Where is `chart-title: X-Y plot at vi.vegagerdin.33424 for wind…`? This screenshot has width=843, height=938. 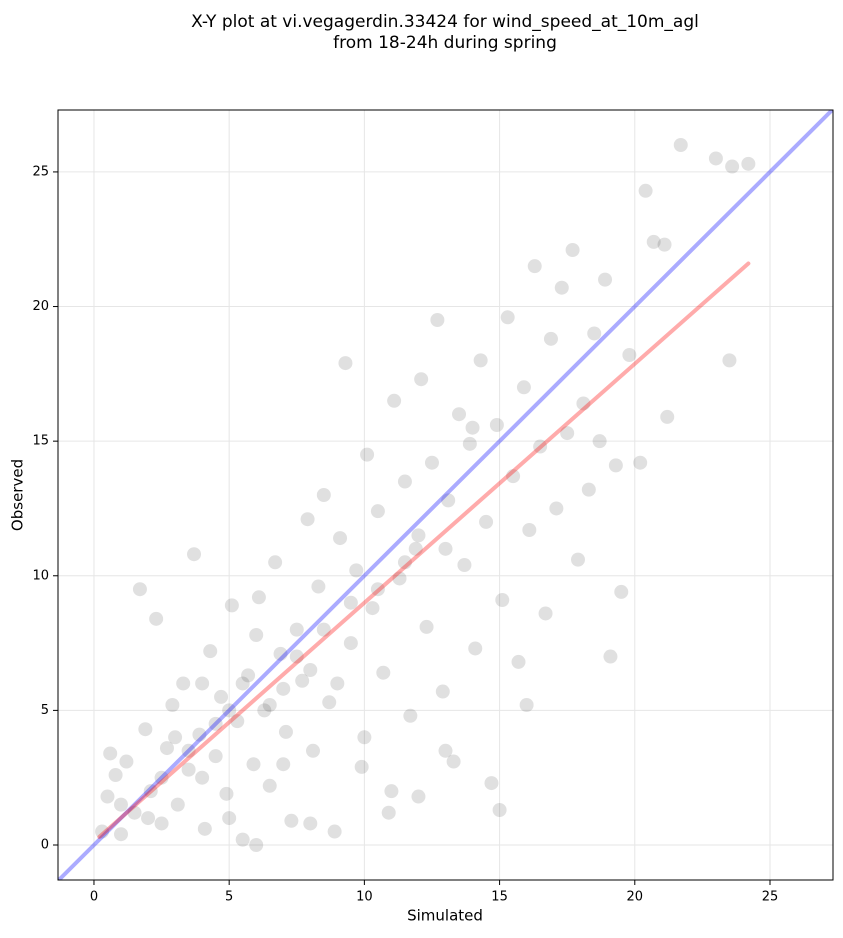
chart-title: X-Y plot at vi.vegagerdin.33424 for wind… is located at coordinates (445, 22).